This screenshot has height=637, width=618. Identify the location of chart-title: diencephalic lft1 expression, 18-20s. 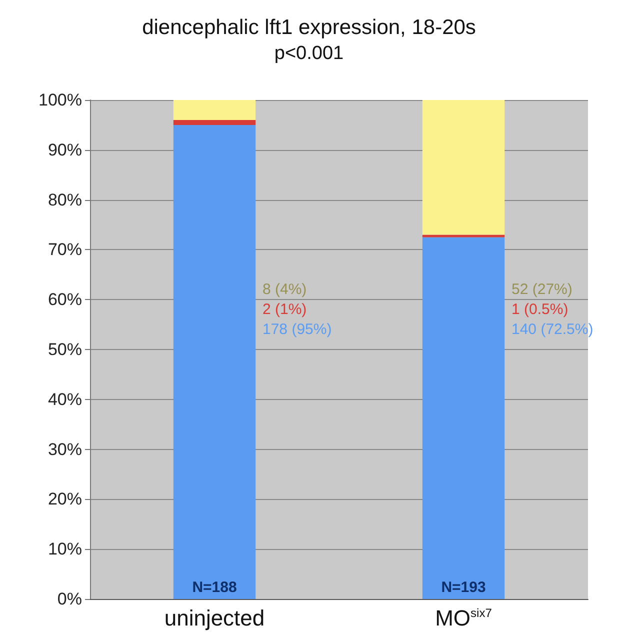
(309, 27).